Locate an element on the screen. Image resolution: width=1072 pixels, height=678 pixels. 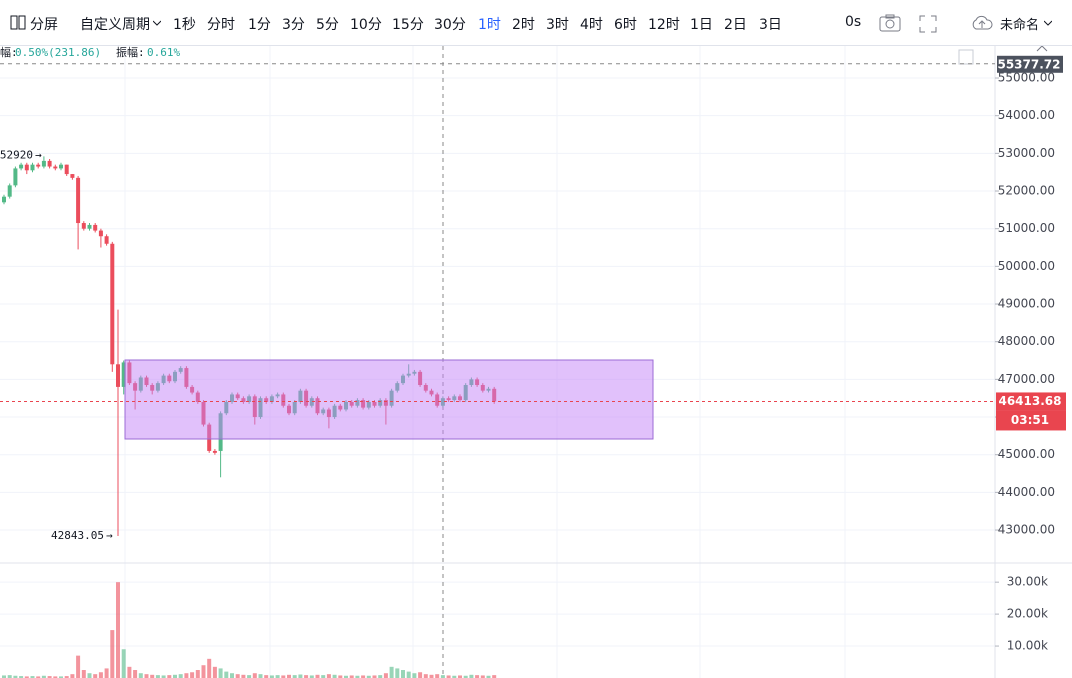
low-annotation: 42843.05 is located at coordinates (77, 535).